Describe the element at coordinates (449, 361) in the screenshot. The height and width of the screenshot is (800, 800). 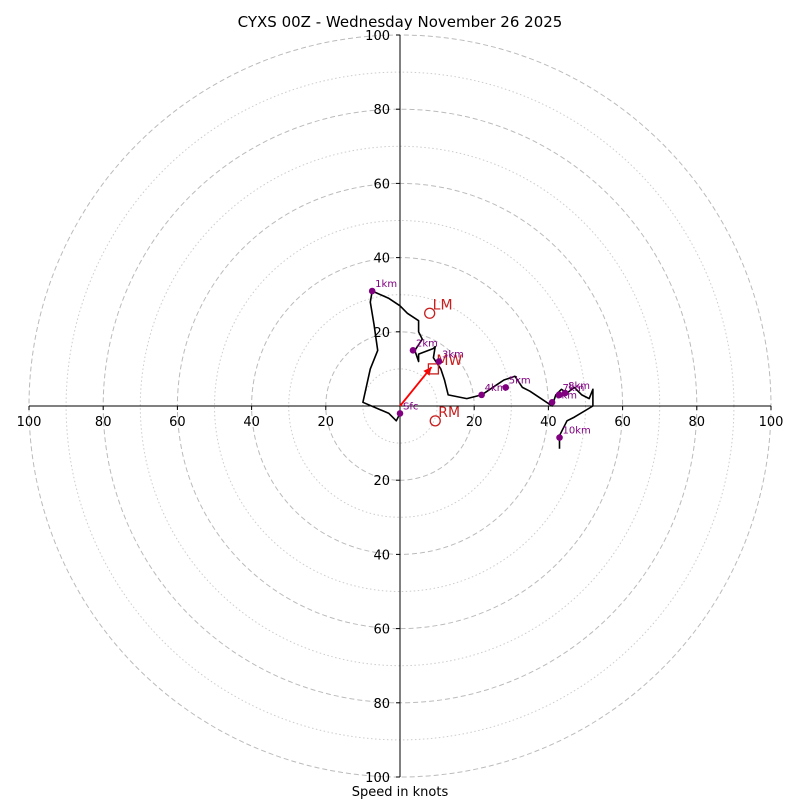
I see `mw-motion-label: MW` at that location.